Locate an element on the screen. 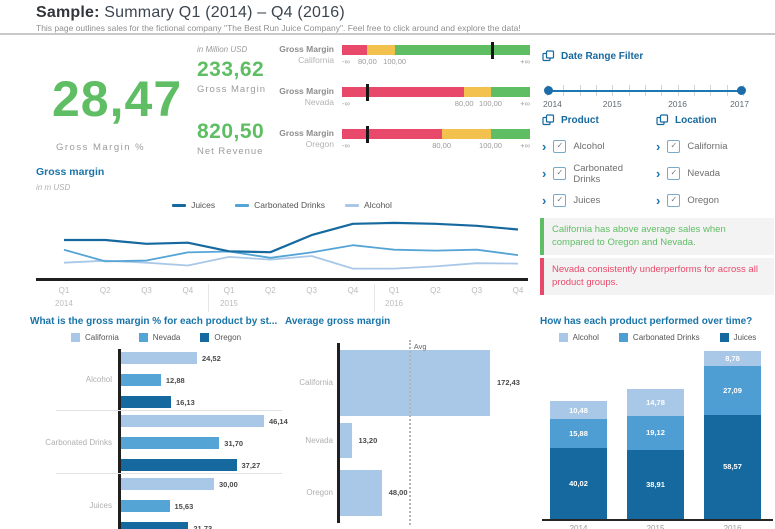  bar-row: 37,27 is located at coordinates (190, 465).